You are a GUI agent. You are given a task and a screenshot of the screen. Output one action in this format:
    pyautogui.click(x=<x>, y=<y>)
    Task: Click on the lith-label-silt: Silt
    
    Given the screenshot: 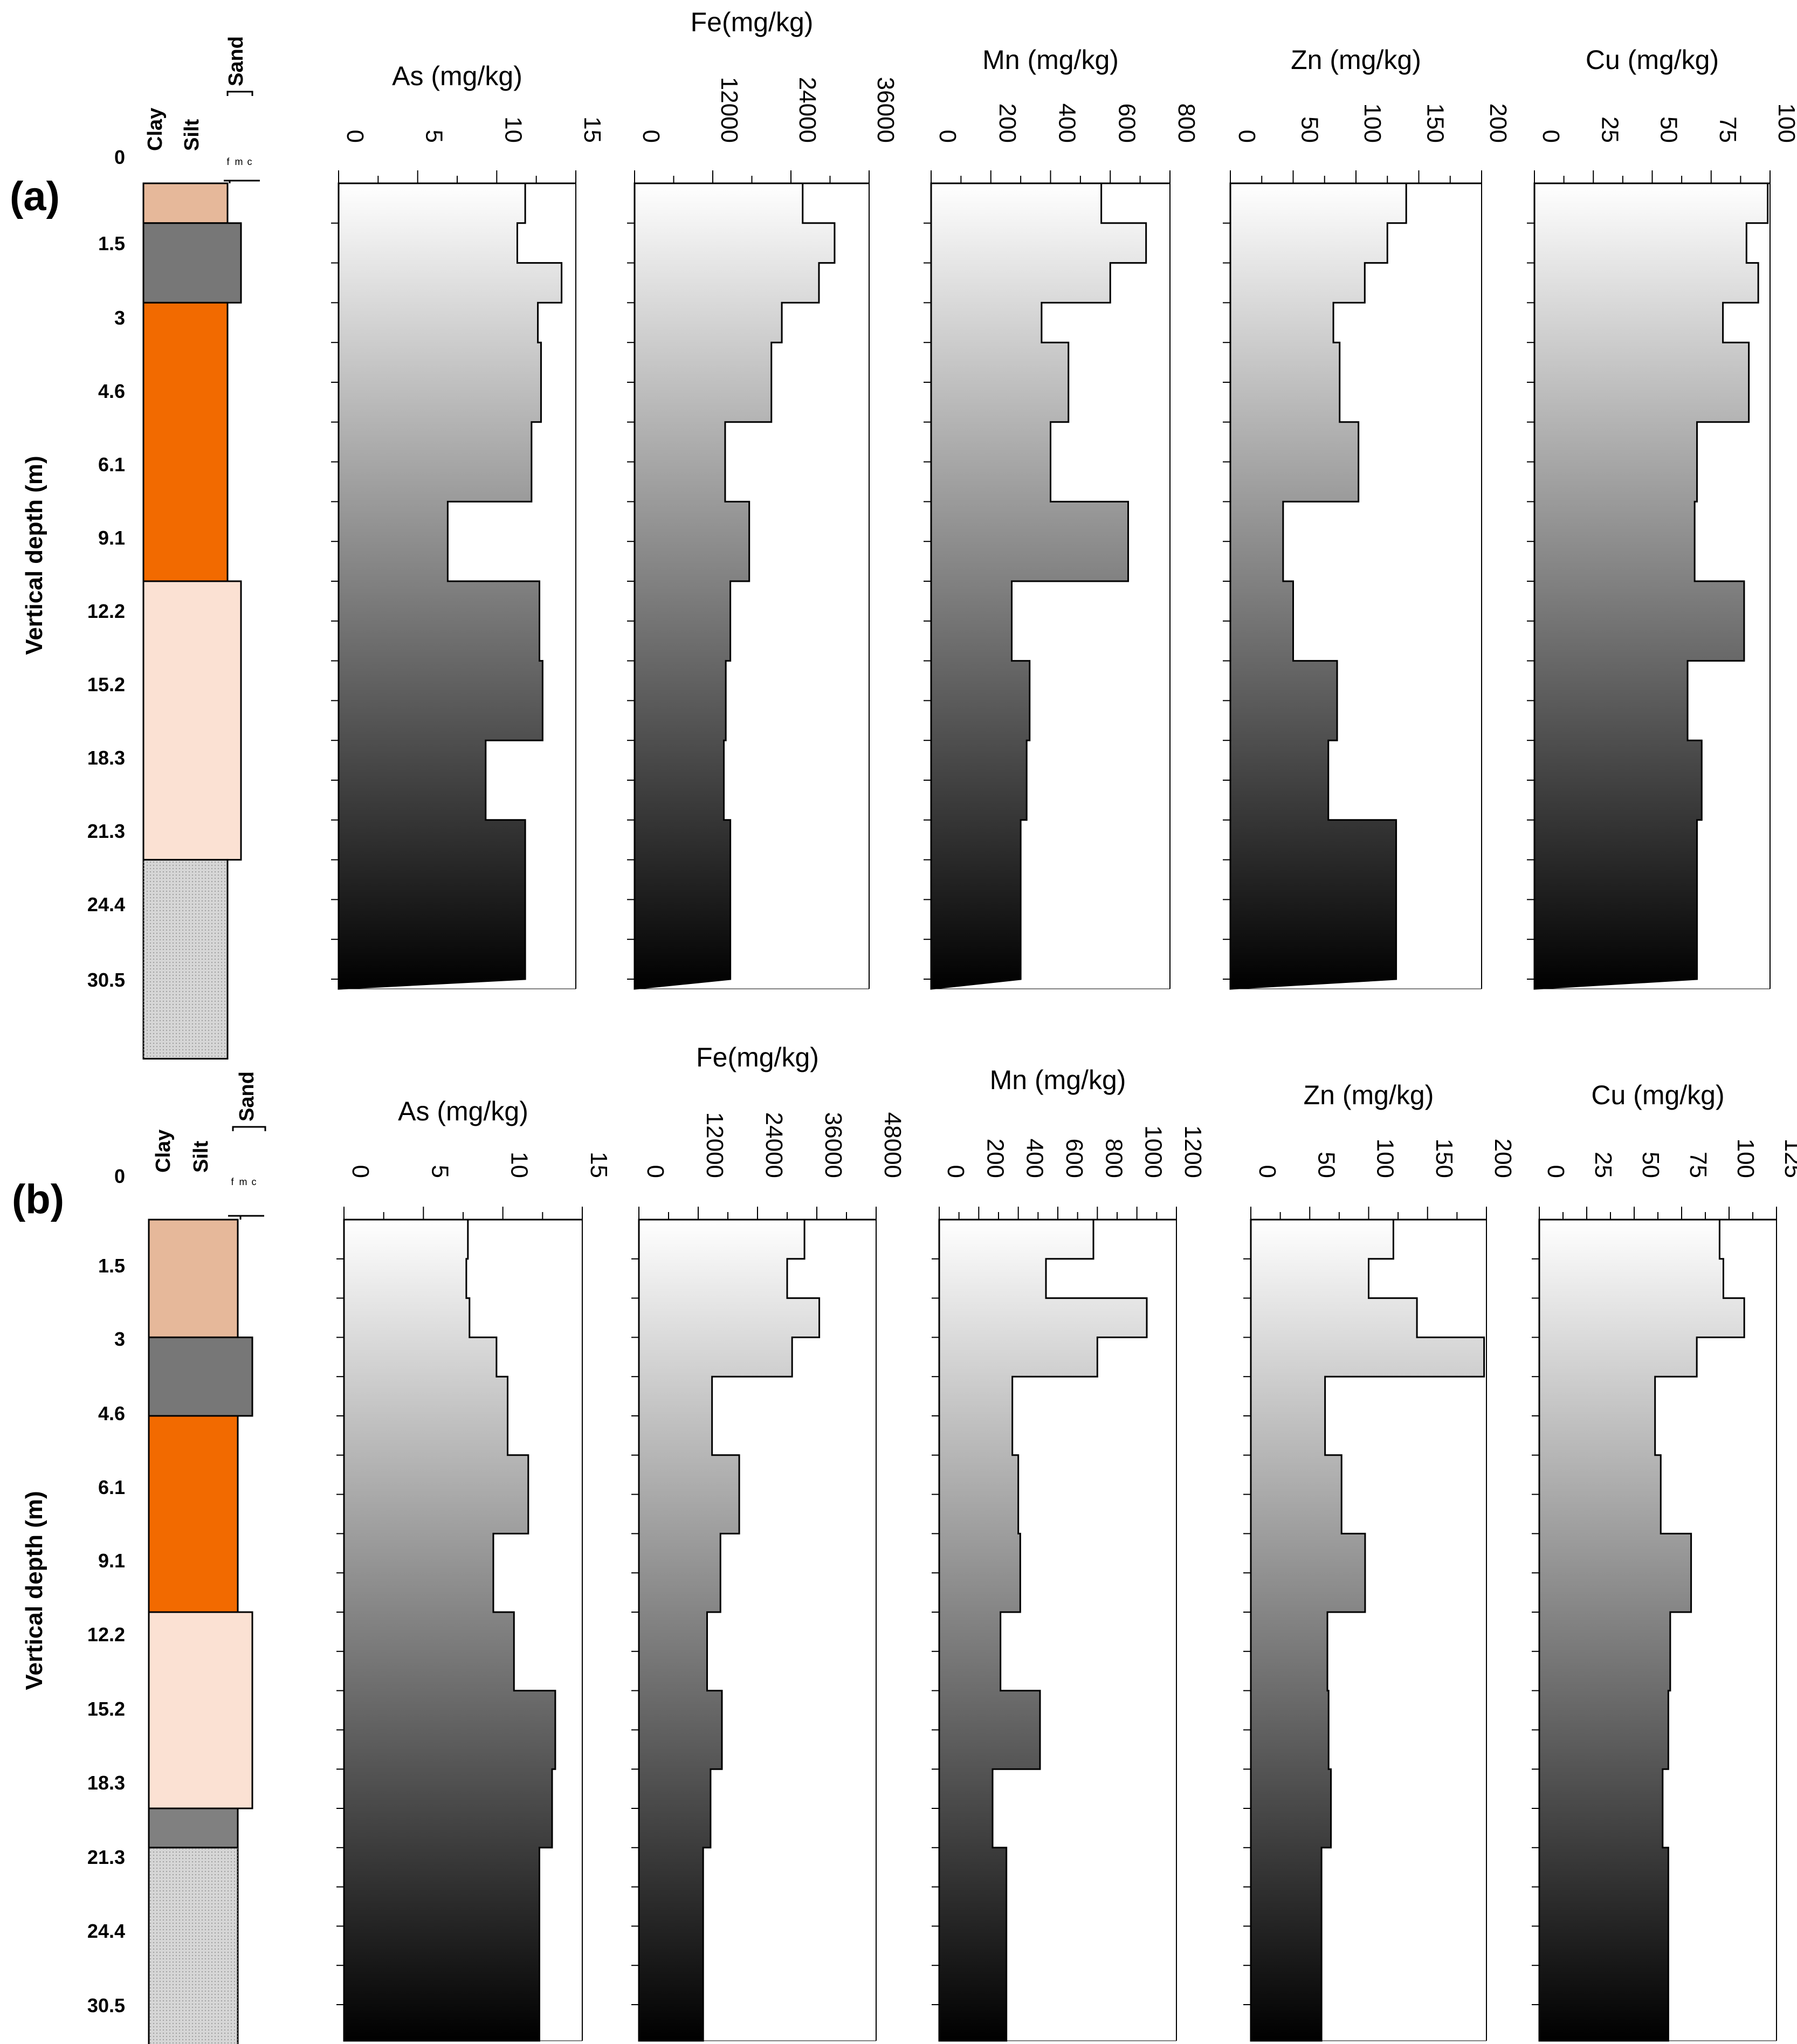 What is the action you would take?
    pyautogui.click(x=201, y=1157)
    